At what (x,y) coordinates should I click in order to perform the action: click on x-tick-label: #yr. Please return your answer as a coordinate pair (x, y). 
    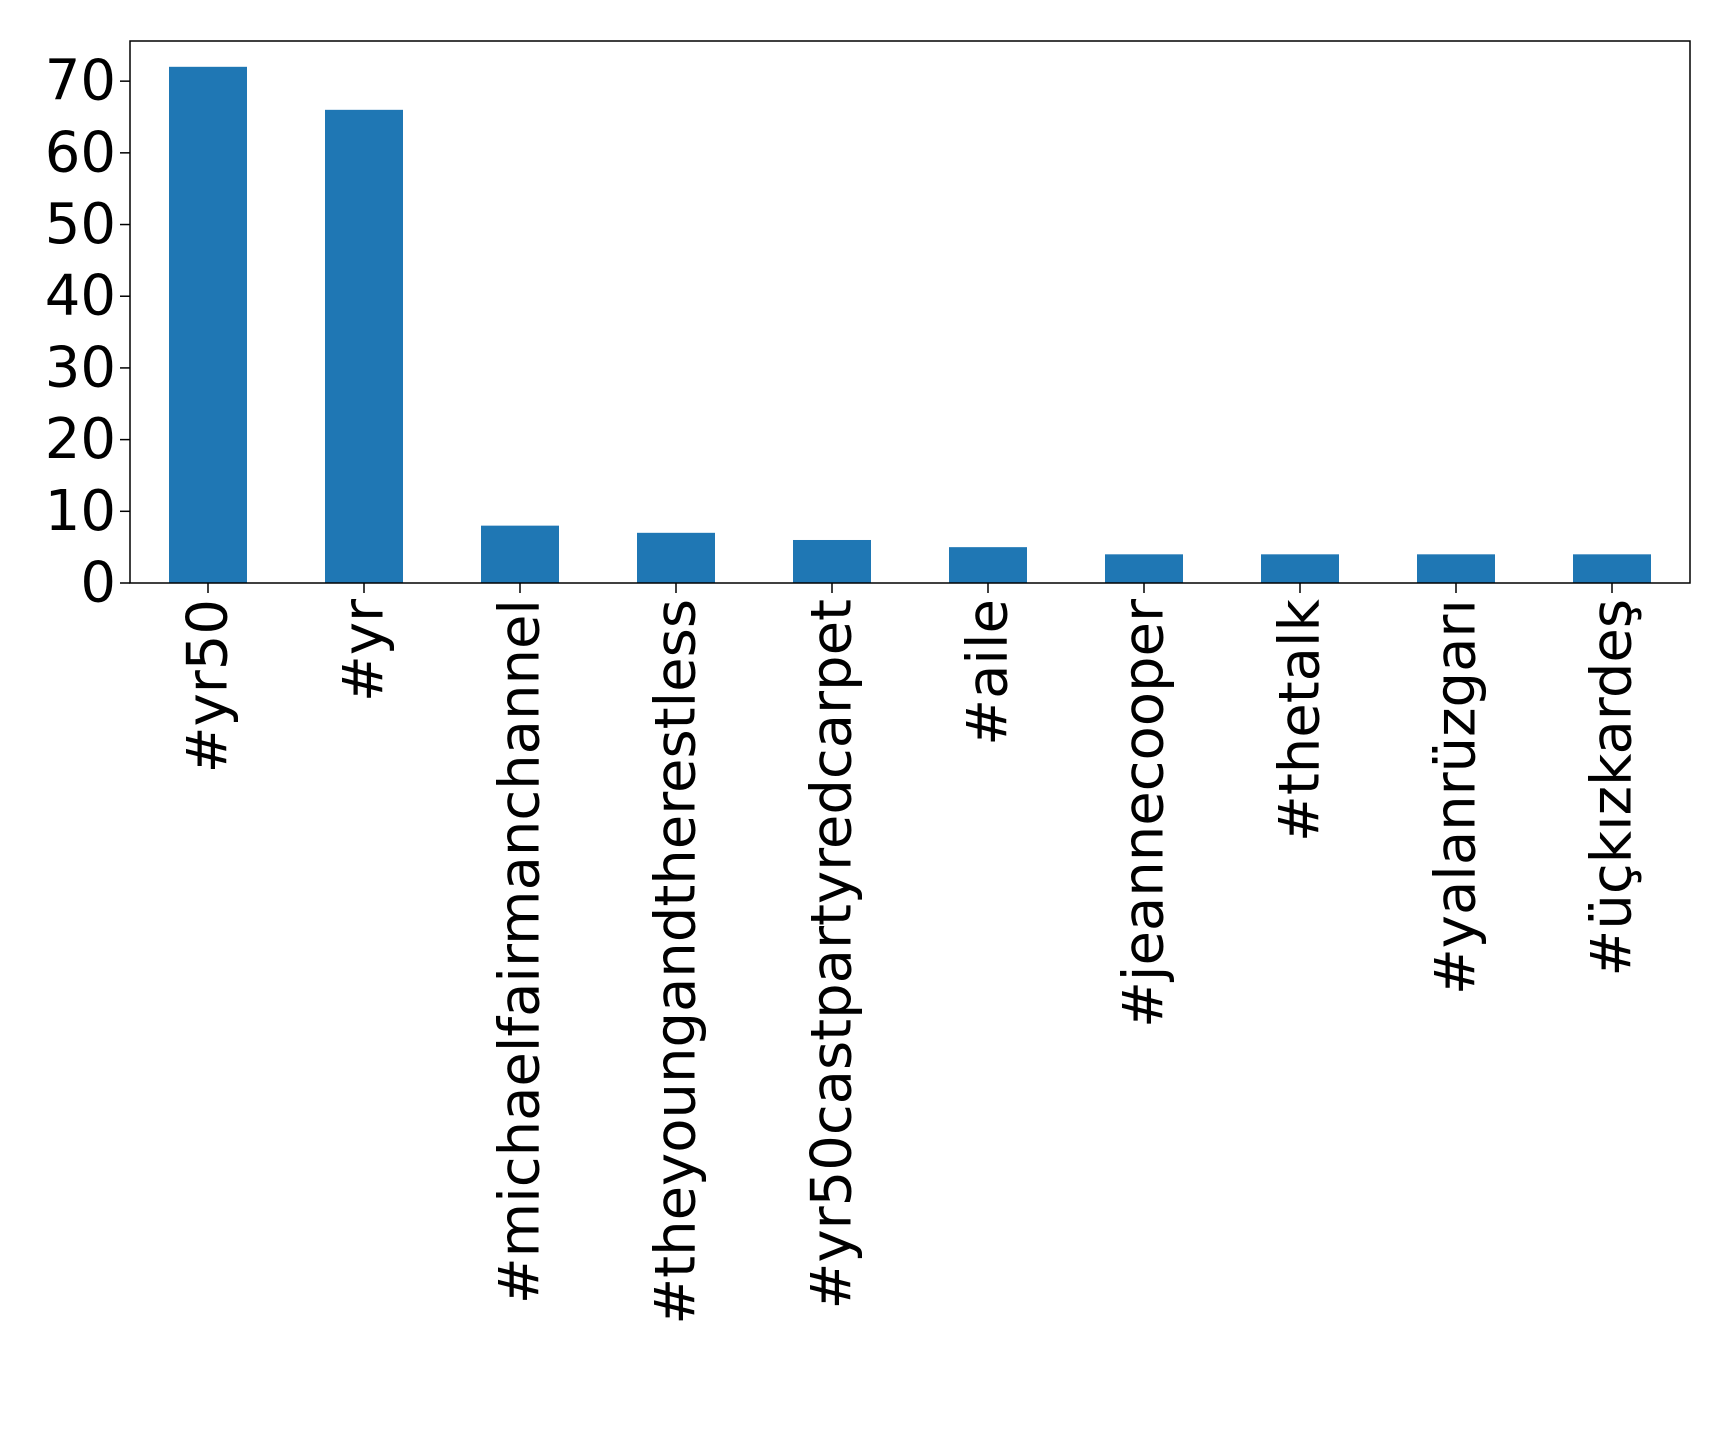
    Looking at the image, I should click on (364, 650).